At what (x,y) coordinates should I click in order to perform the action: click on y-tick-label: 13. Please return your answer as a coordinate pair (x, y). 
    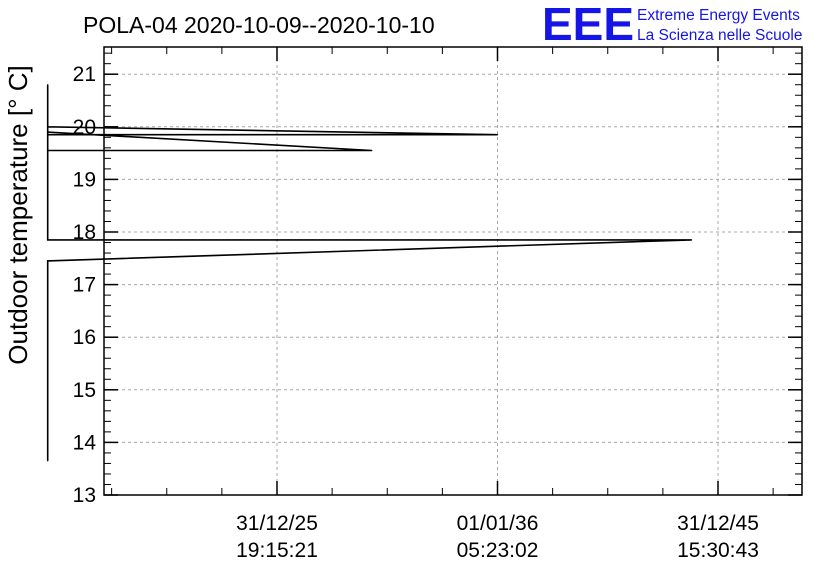
    Looking at the image, I should click on (84, 495).